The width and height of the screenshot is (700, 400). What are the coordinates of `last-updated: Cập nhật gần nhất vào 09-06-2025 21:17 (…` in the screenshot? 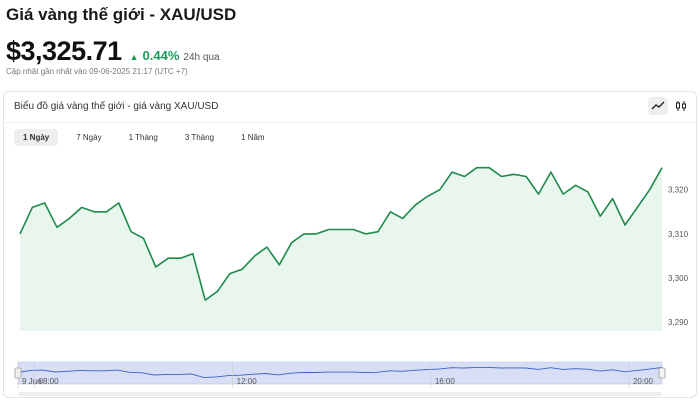 It's located at (97, 71).